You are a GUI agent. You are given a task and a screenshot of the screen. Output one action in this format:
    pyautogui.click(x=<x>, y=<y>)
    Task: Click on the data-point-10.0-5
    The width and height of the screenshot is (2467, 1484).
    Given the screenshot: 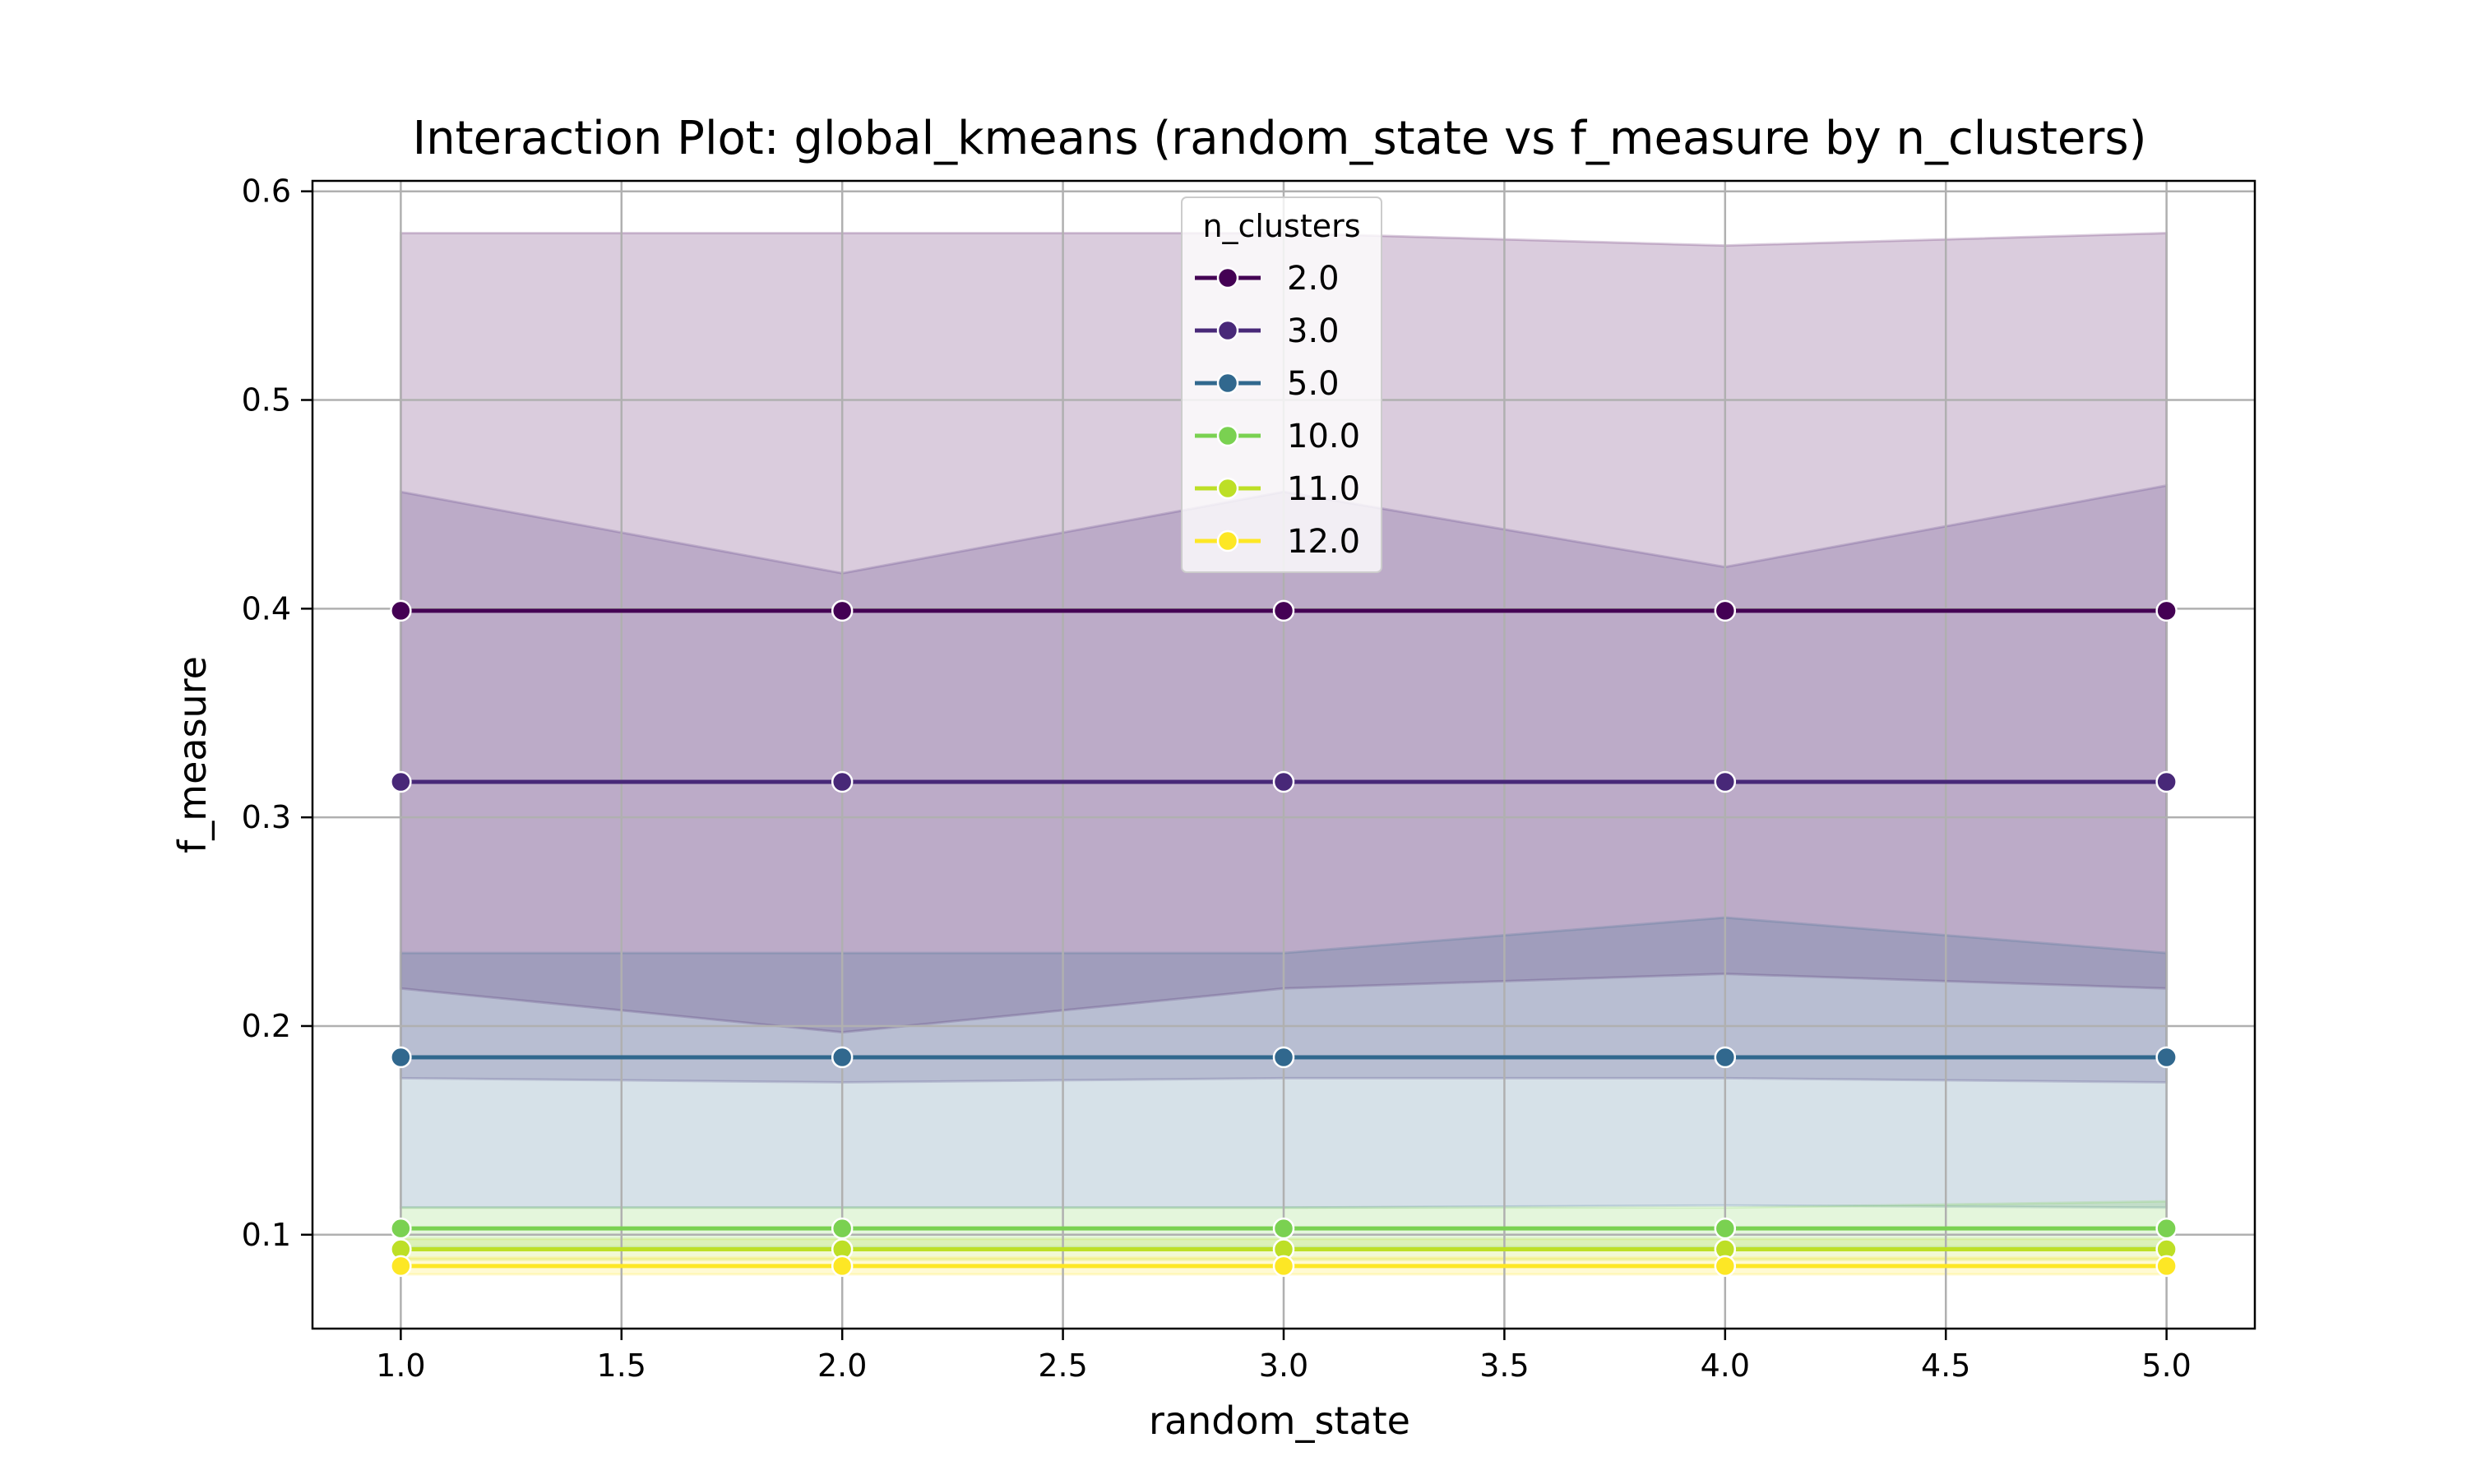 What is the action you would take?
    pyautogui.click(x=2166, y=1228)
    